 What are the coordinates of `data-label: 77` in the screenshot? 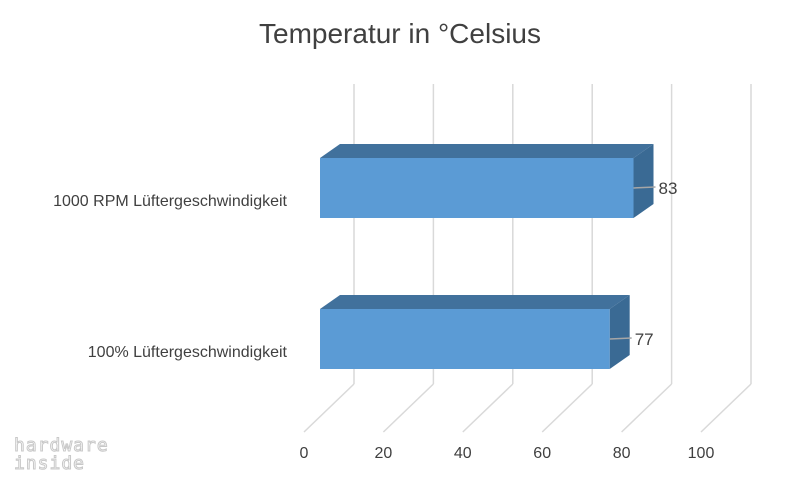 It's located at (644, 339).